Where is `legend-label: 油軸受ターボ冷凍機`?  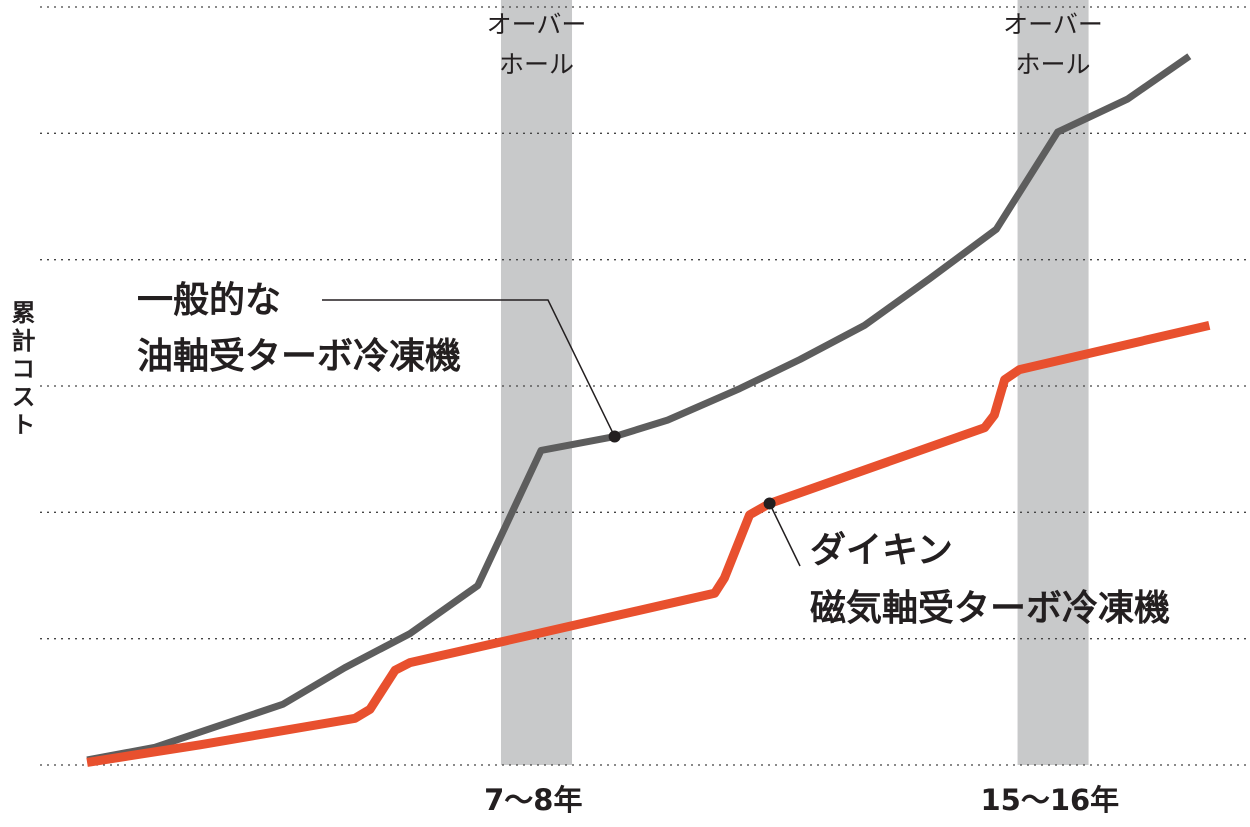
legend-label: 油軸受ターボ冷凍機 is located at coordinates (299, 356).